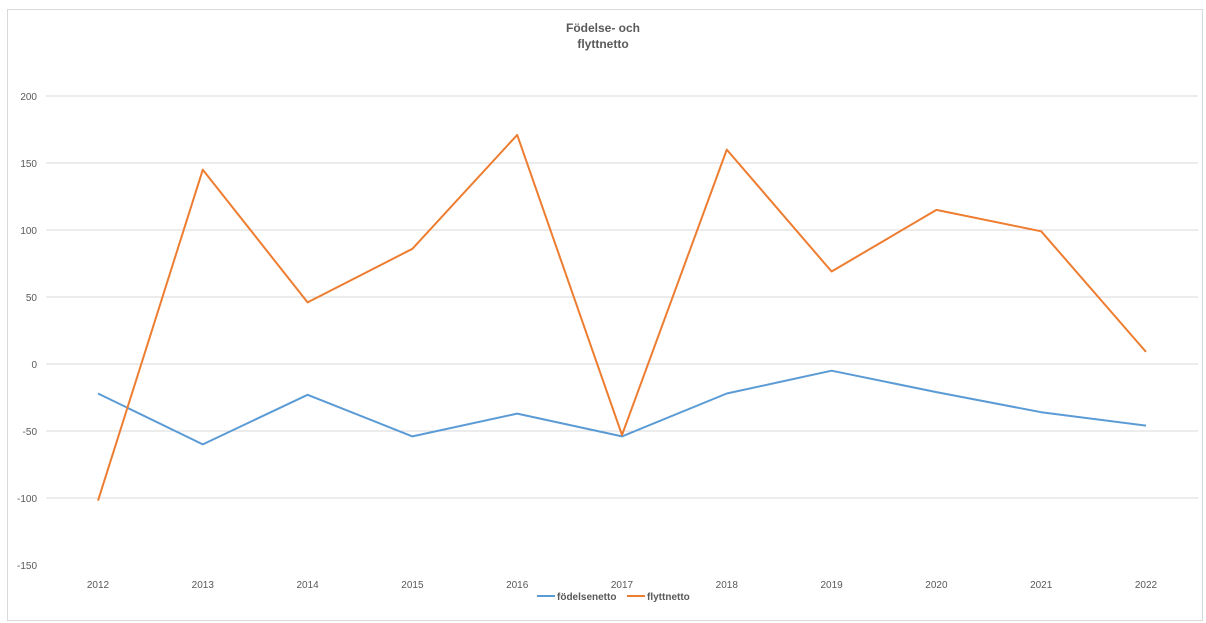 The width and height of the screenshot is (1206, 623). I want to click on legend-label-flyttnetto: flyttnetto, so click(668, 597).